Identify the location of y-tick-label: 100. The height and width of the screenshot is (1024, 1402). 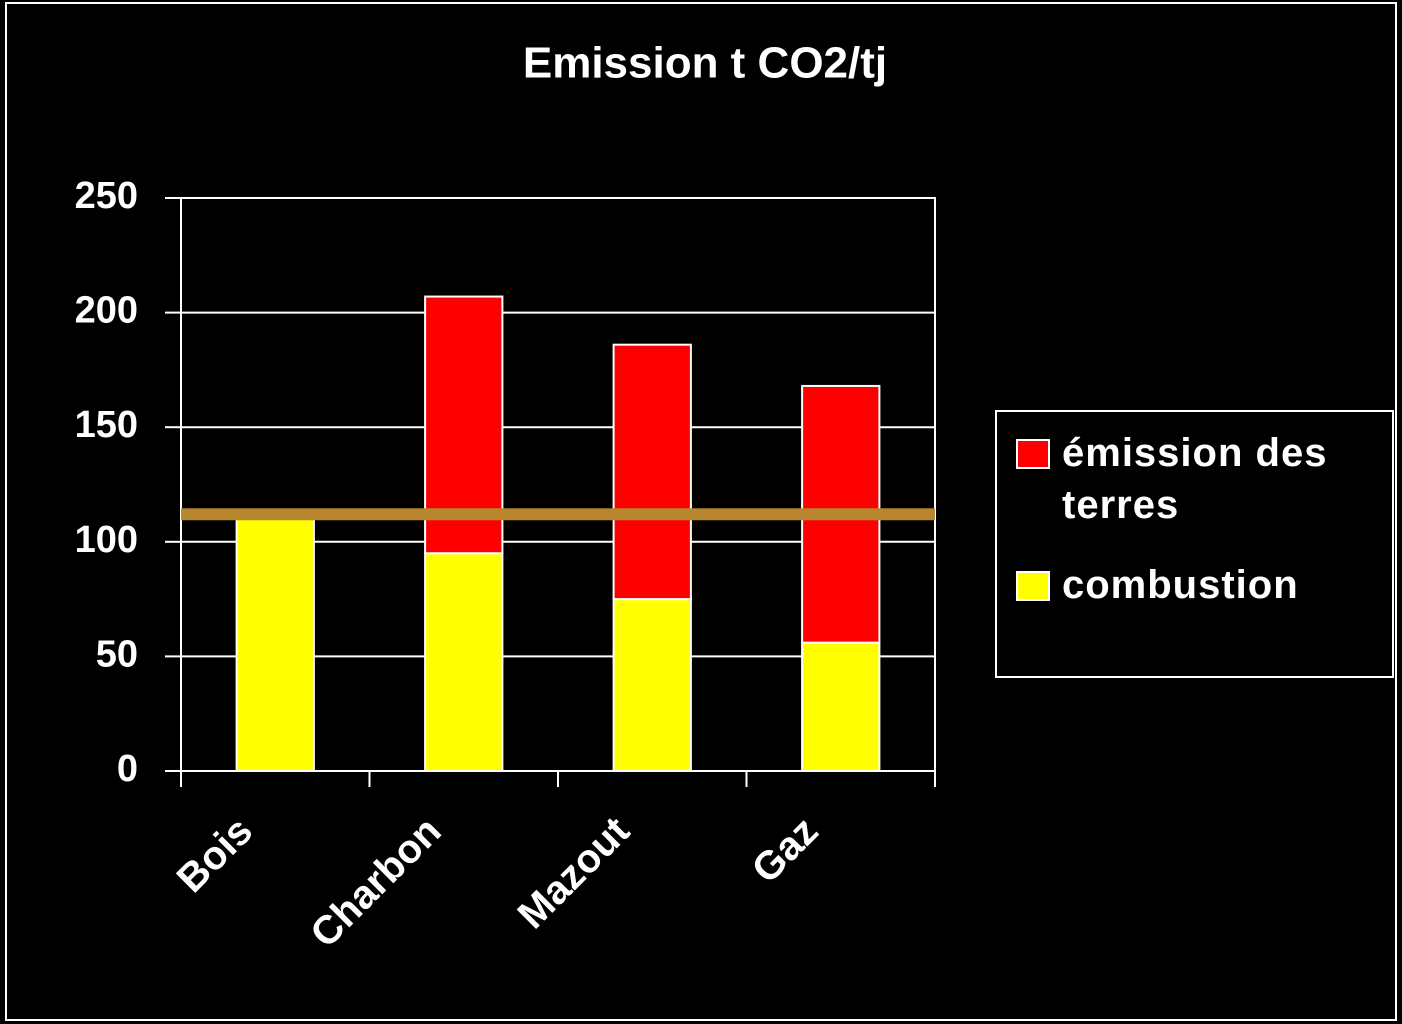
(106, 540).